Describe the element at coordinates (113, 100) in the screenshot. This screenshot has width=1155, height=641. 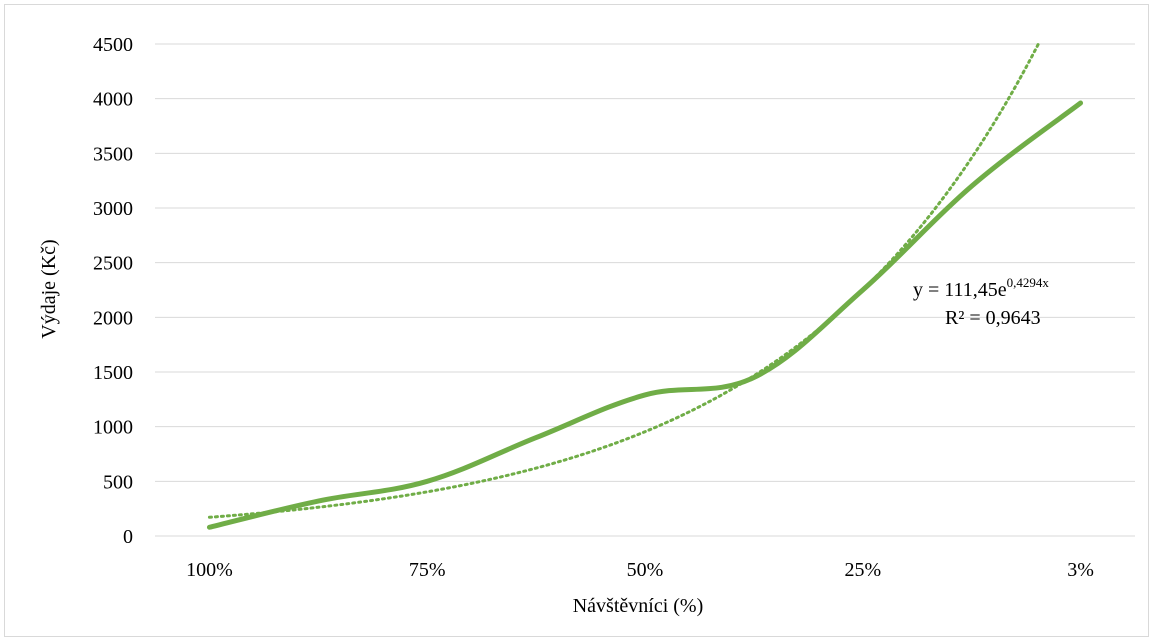
I see `y-tick-label: 4000` at that location.